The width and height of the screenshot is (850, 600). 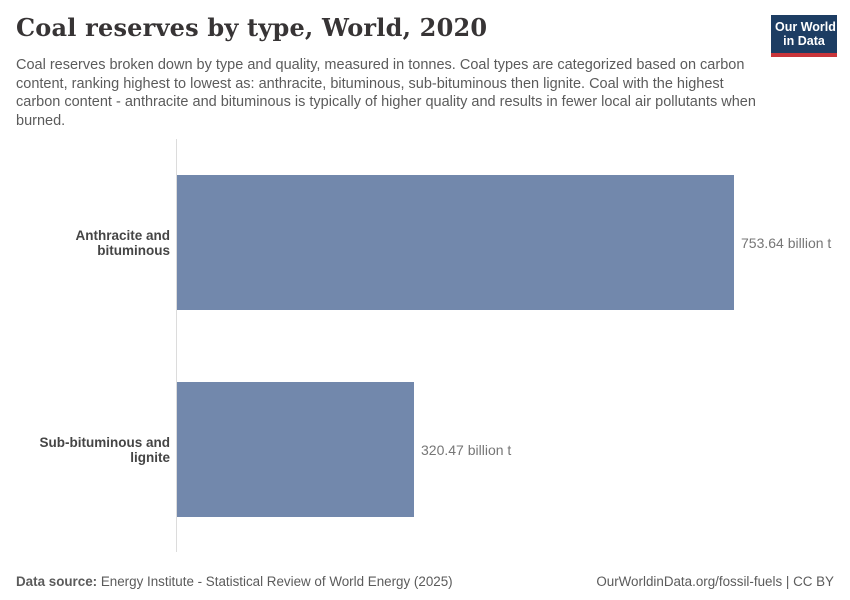 What do you see at coordinates (715, 581) in the screenshot?
I see `owid-url-link: OurWorldinData.org/fossil-fuels | CC BY` at bounding box center [715, 581].